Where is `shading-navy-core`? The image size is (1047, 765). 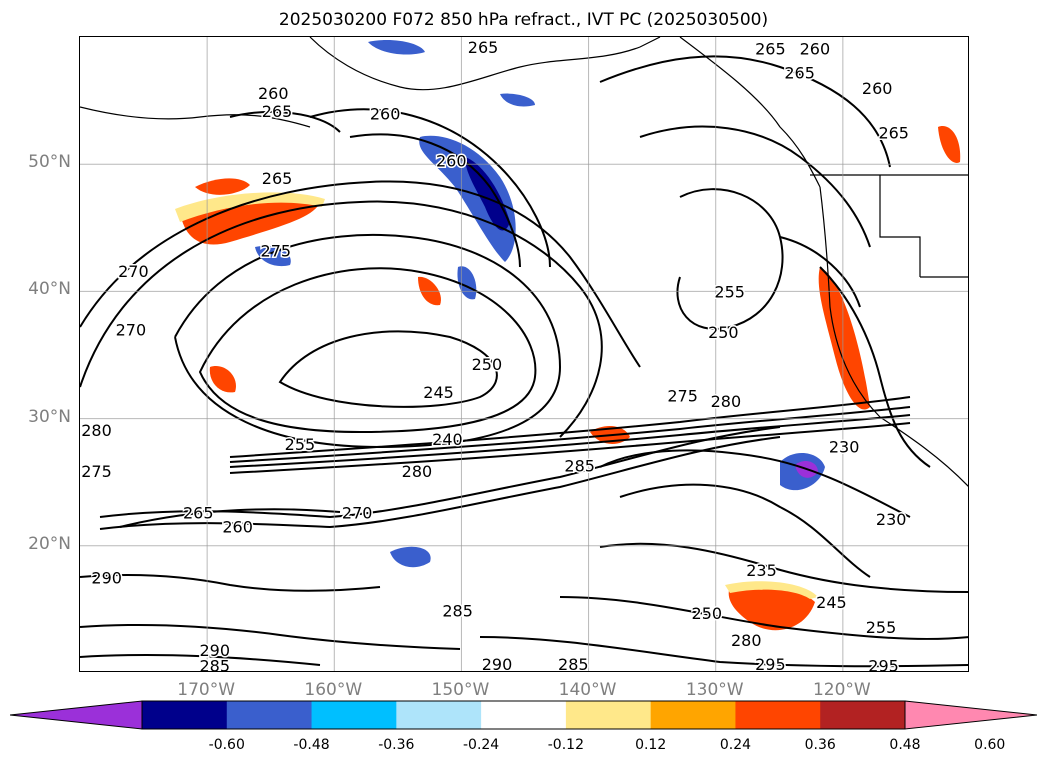 shading-navy-core is located at coordinates (487, 194).